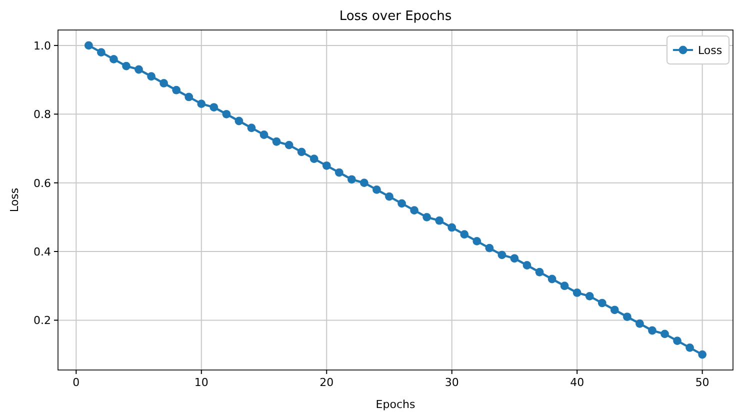 The height and width of the screenshot is (420, 745). Describe the element at coordinates (395, 16) in the screenshot. I see `chart-title: Loss over Epochs` at that location.